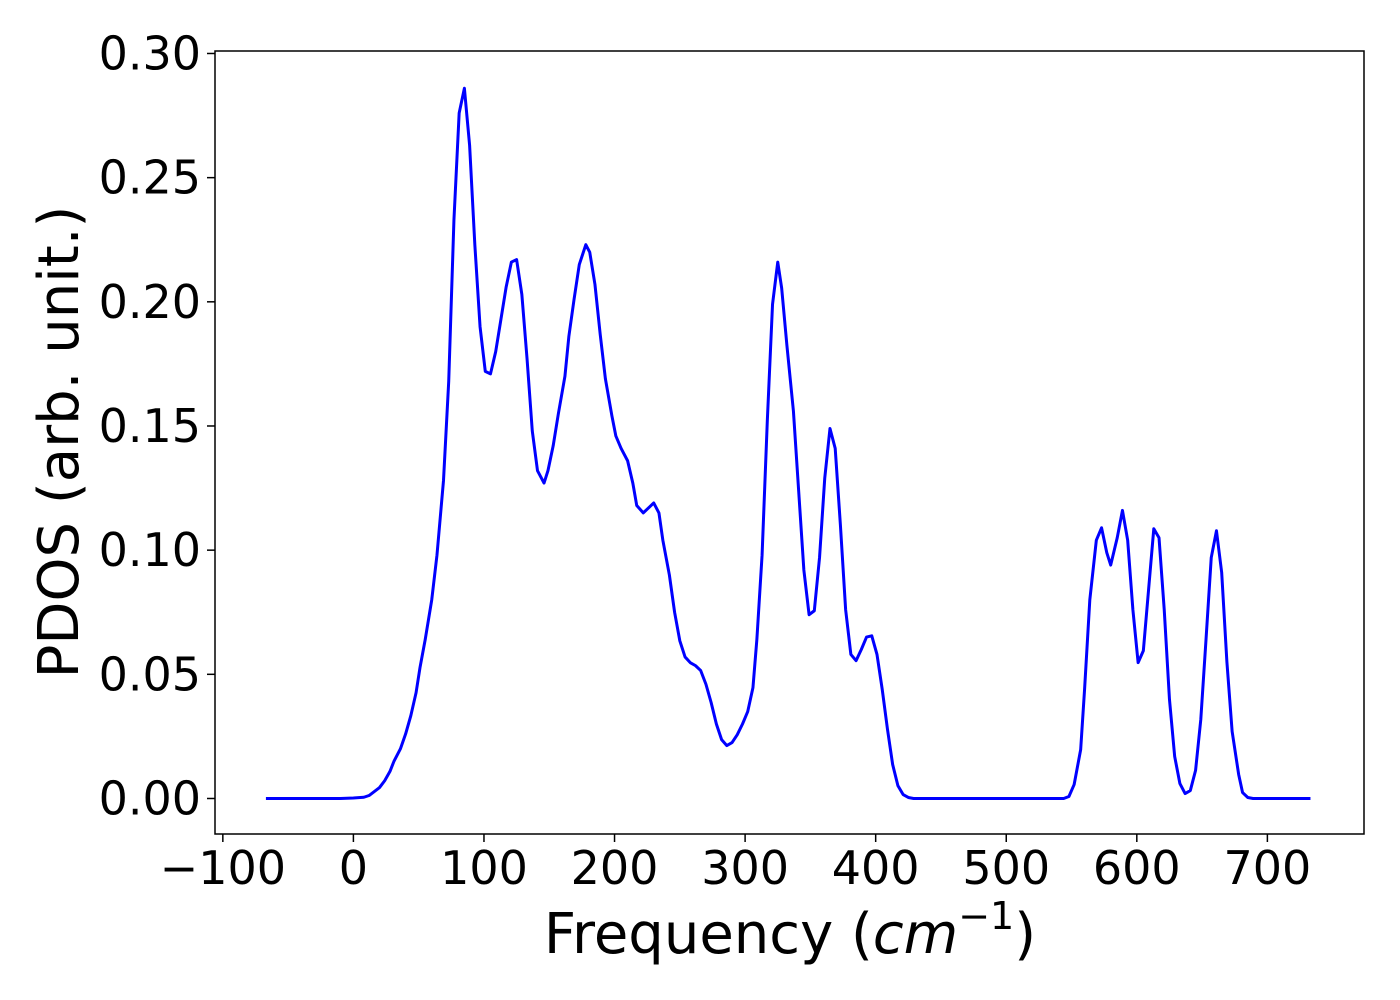  Describe the element at coordinates (59, 442) in the screenshot. I see `y-axis-label: PDOS (arb. unit.)` at that location.